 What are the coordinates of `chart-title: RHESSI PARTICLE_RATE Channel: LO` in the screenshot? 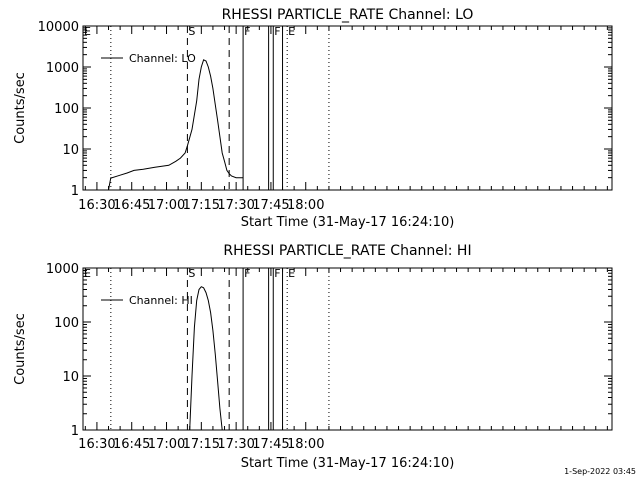 It's located at (348, 15).